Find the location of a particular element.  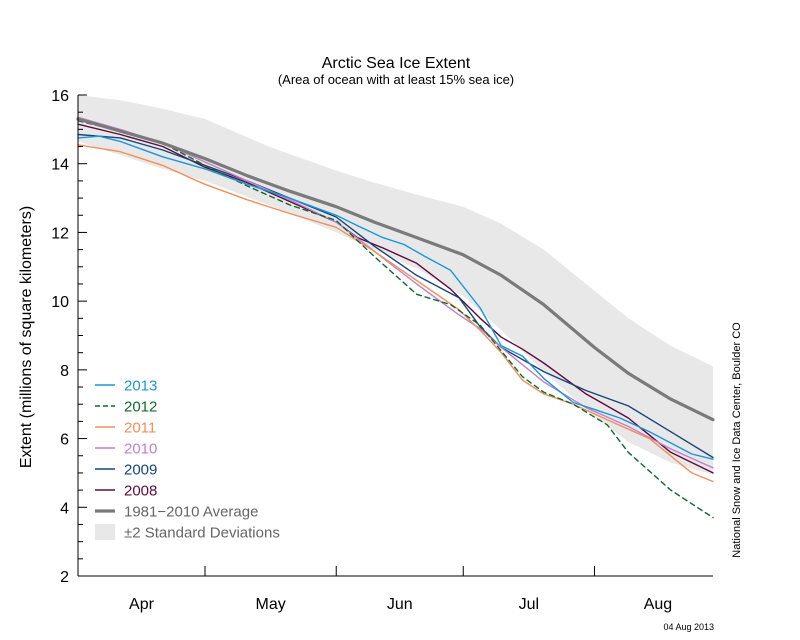

x-tick-label-apr: Apr is located at coordinates (142, 604).